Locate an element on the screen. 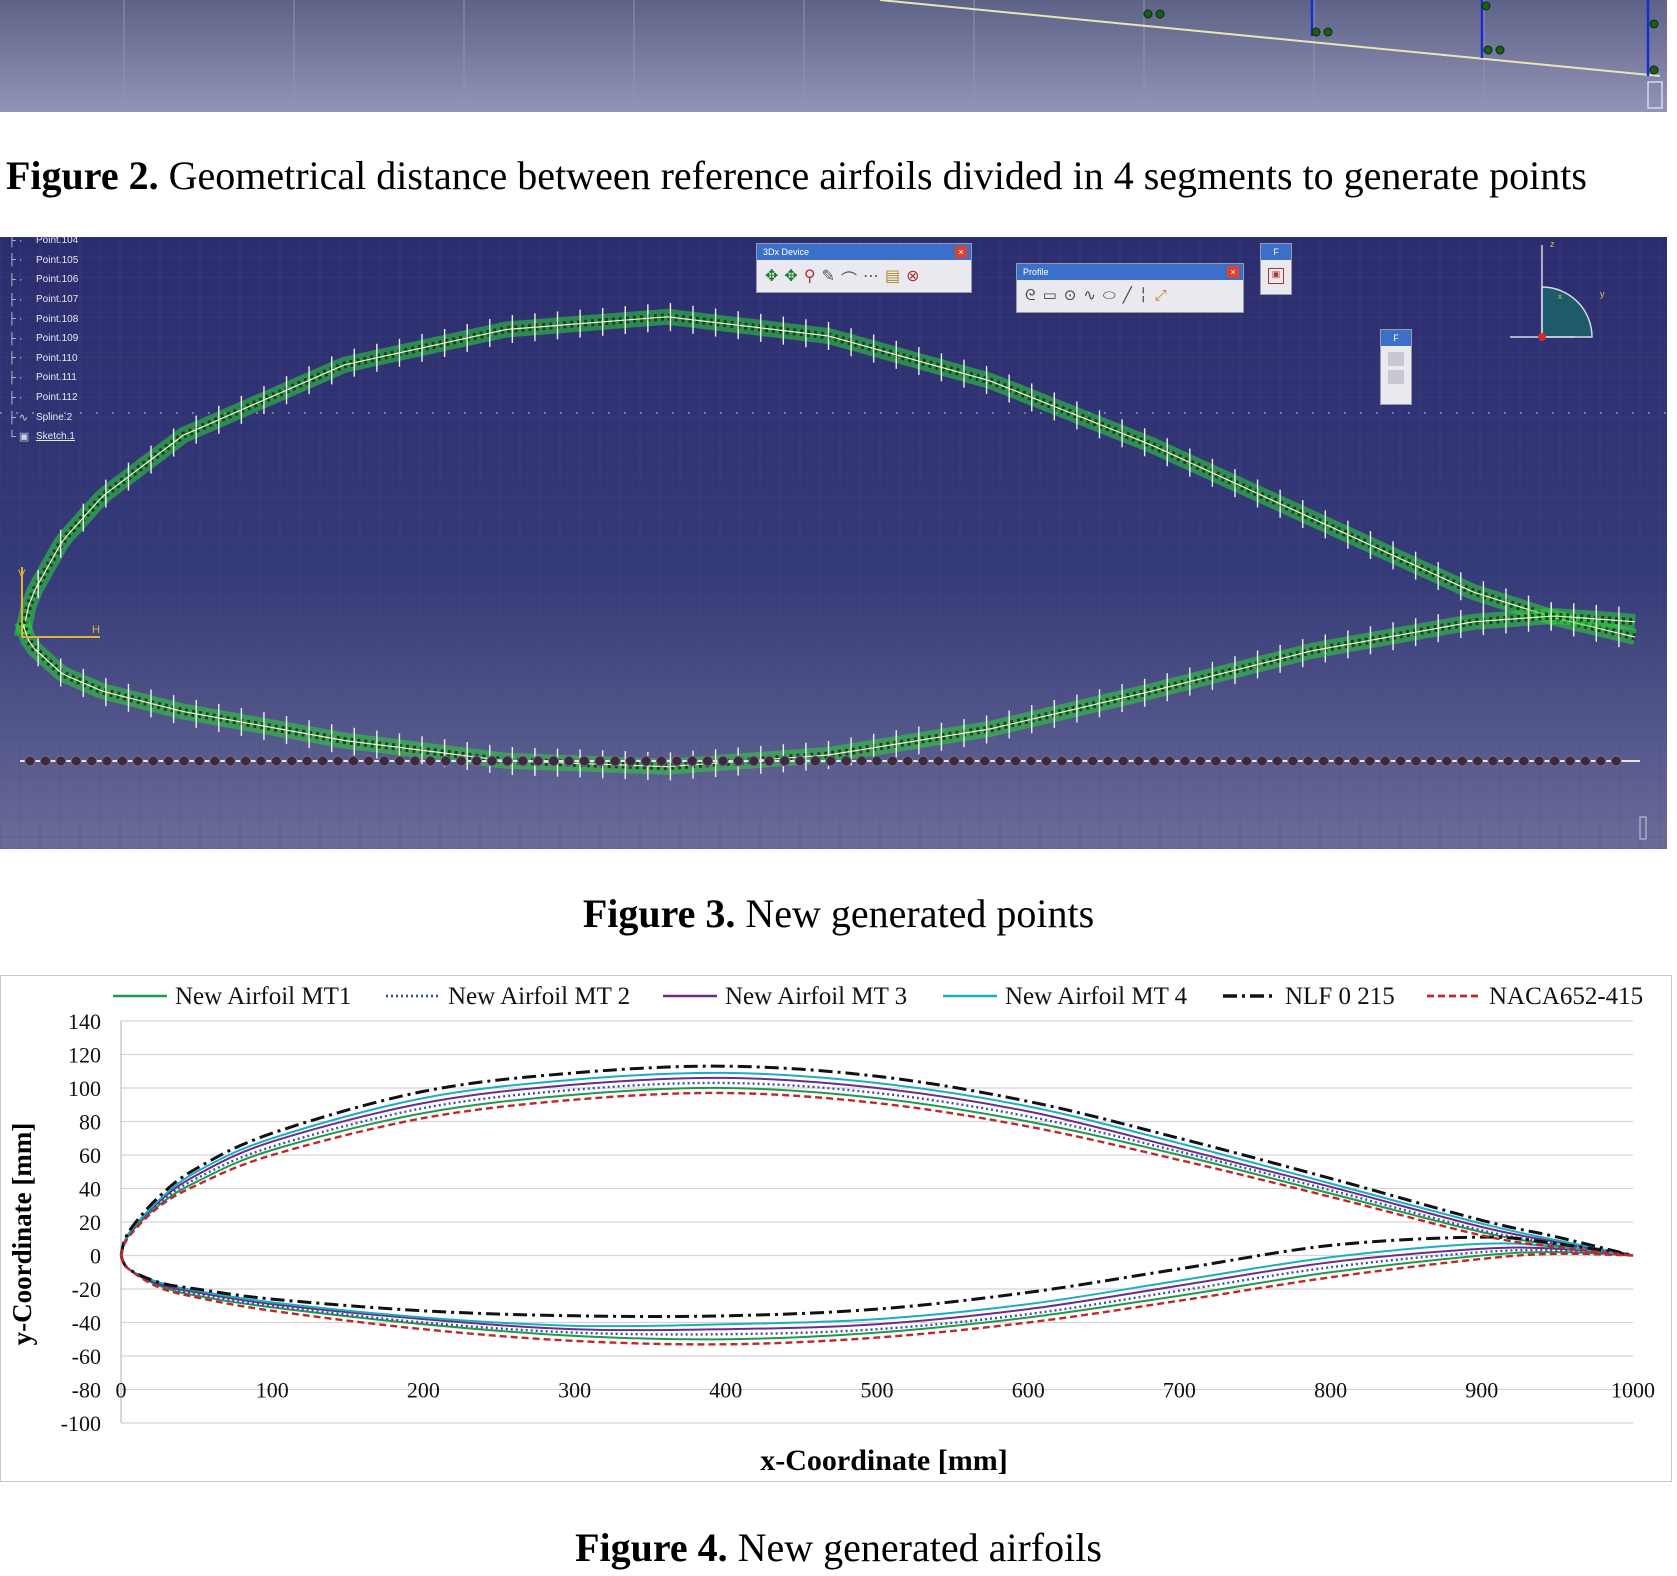 The width and height of the screenshot is (1677, 1576). series-6-lower-line is located at coordinates (876, 1299).